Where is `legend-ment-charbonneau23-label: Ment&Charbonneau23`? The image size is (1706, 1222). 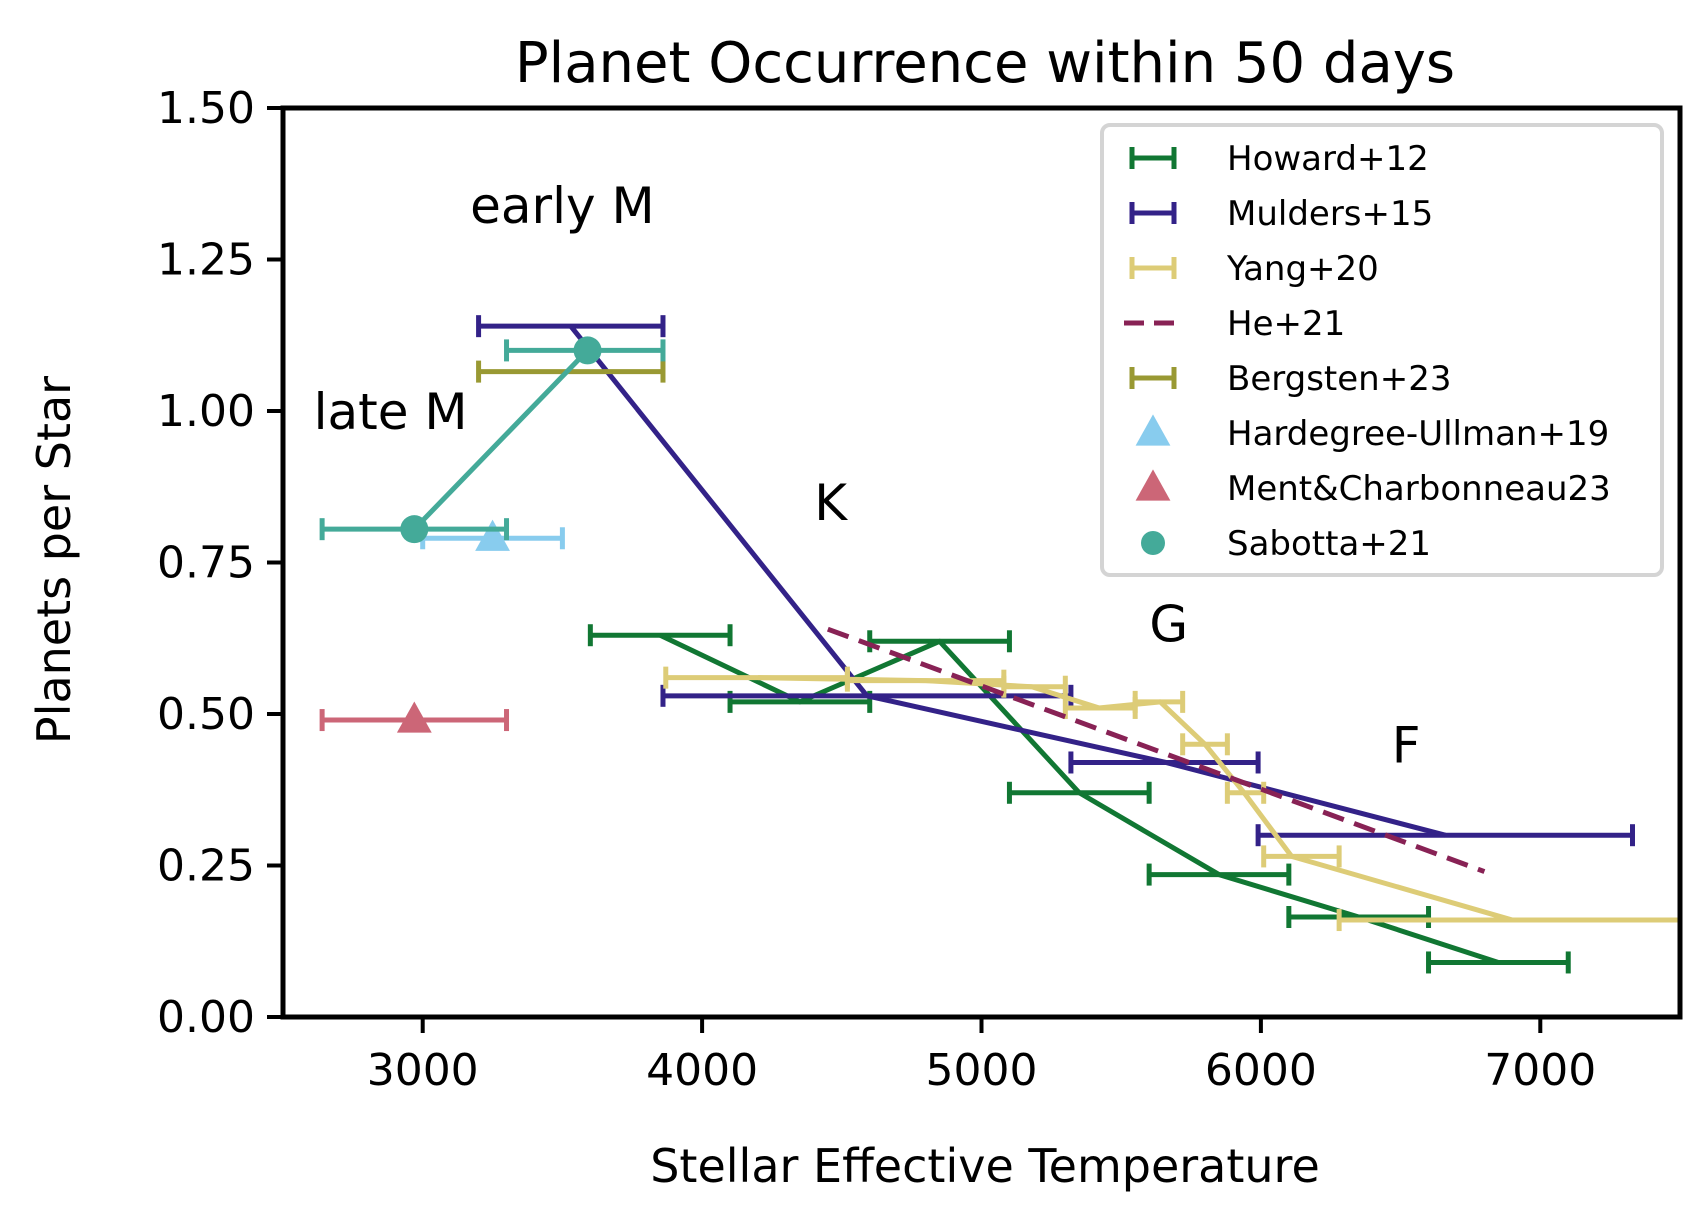
legend-ment-charbonneau23-label: Ment&Charbonneau23 is located at coordinates (1419, 489).